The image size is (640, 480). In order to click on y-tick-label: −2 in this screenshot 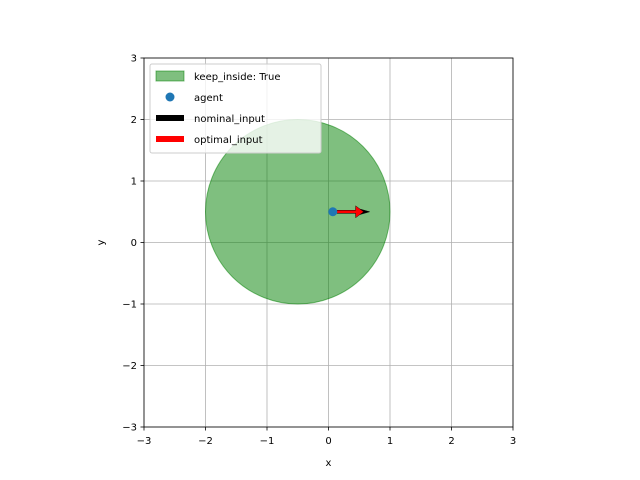, I will do `click(129, 366)`.